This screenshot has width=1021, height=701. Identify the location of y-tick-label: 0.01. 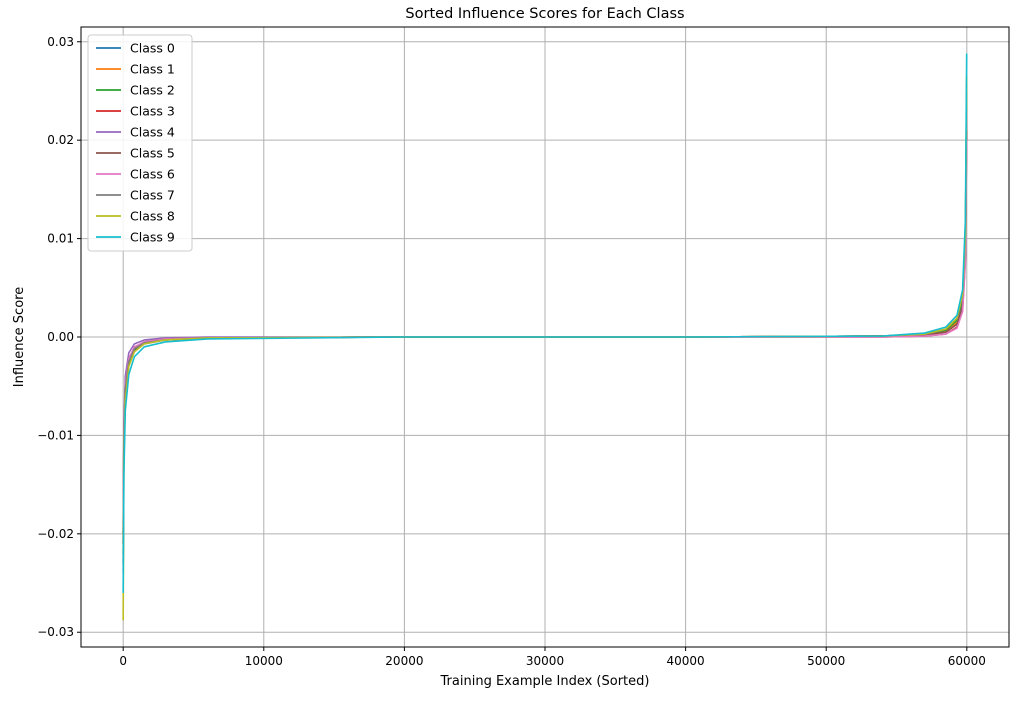
(60, 239).